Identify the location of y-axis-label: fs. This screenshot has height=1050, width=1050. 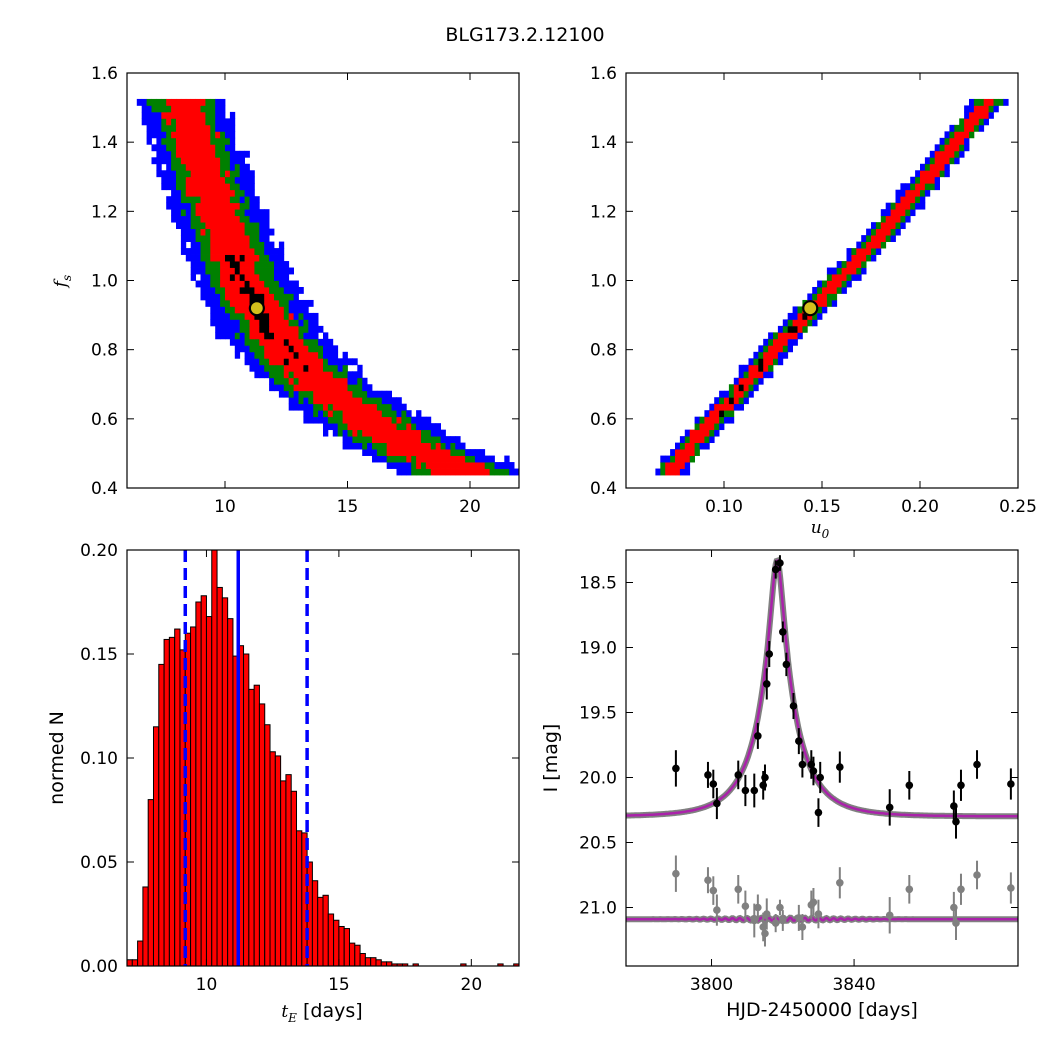
(62, 282).